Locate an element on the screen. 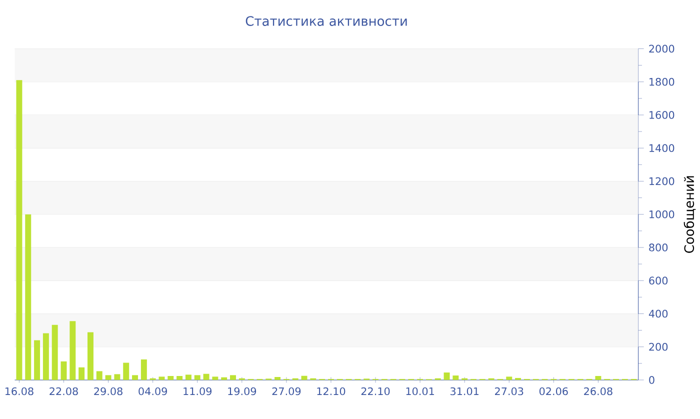  chart-title: Статистика активности is located at coordinates (326, 21).